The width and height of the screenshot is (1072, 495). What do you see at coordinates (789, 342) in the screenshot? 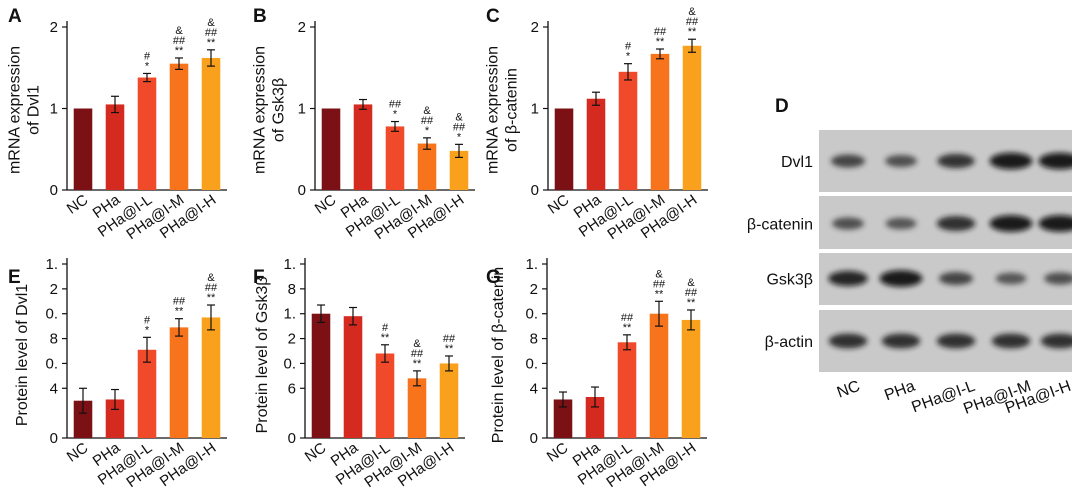
I see `blot-row-label: β-actin` at bounding box center [789, 342].